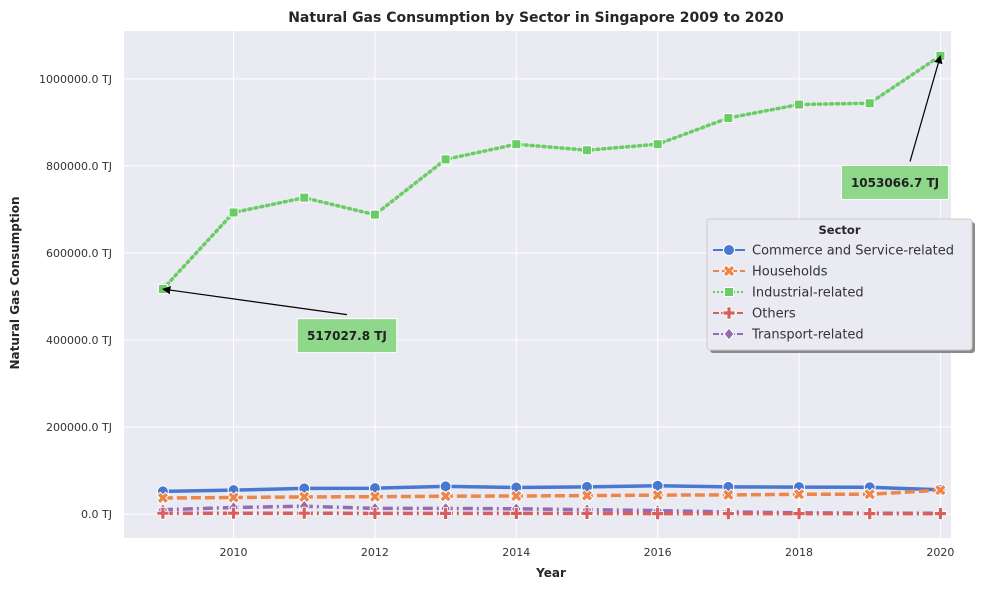 The image size is (989, 590). What do you see at coordinates (96, 514) in the screenshot?
I see `y-tick-label: 0.0 TJ` at bounding box center [96, 514].